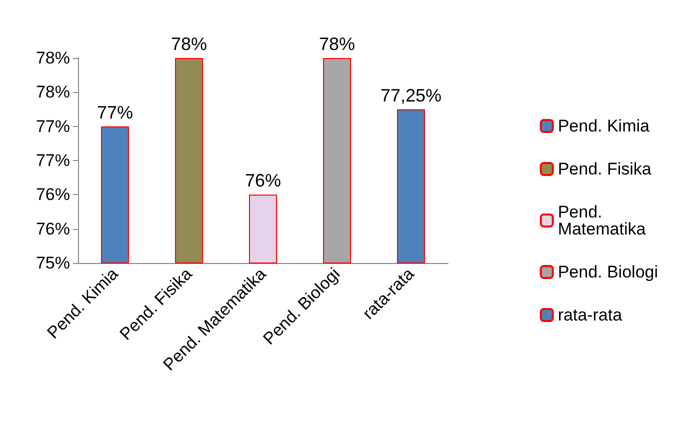 The image size is (678, 441). I want to click on text: 77,25%, so click(411, 95).